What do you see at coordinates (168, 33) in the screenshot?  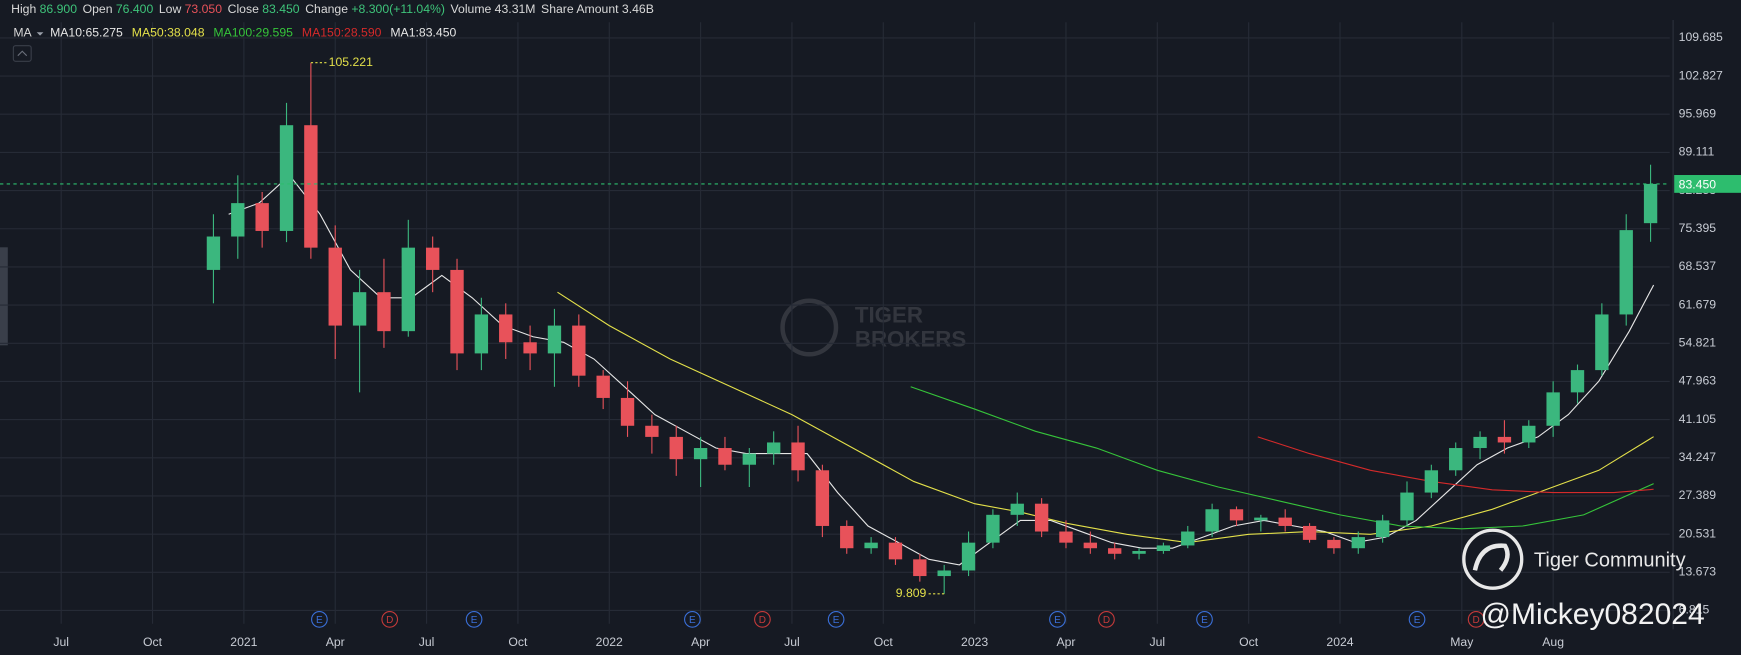 I see `legend-entry: MA50:38.048` at bounding box center [168, 33].